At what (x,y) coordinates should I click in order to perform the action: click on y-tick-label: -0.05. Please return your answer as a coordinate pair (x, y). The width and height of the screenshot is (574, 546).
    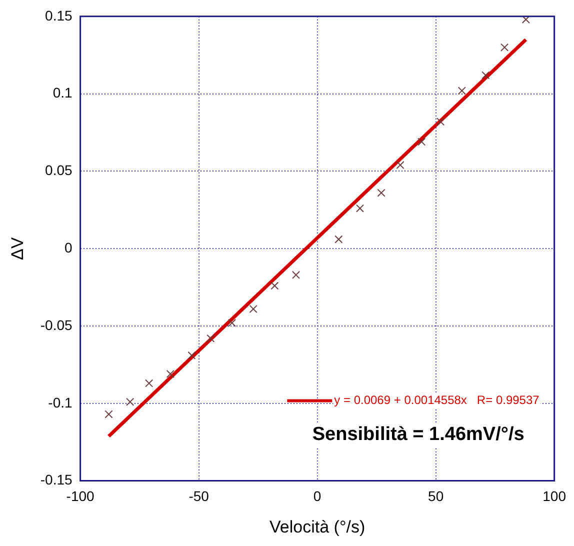
    Looking at the image, I should click on (56, 324).